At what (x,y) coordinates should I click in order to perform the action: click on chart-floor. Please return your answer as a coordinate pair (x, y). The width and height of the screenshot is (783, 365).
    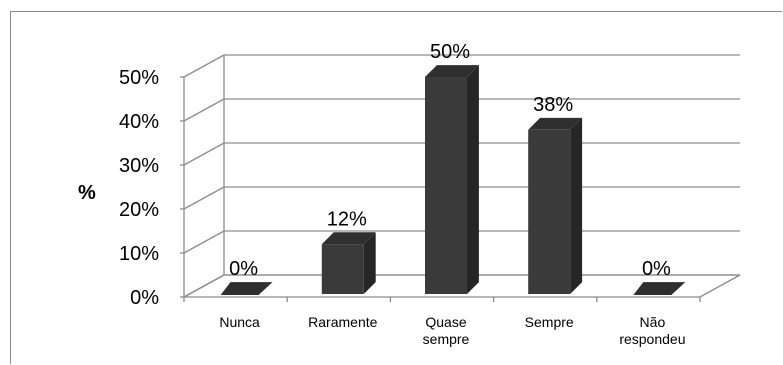
    Looking at the image, I should click on (462, 286).